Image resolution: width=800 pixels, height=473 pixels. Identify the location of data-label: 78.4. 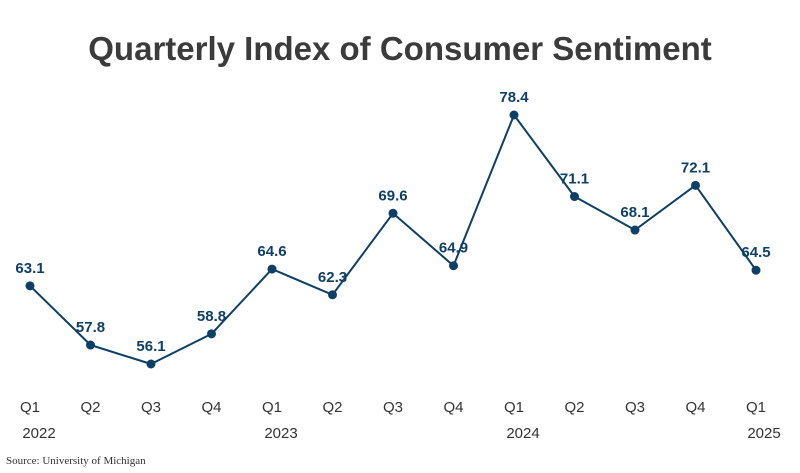
(514, 97).